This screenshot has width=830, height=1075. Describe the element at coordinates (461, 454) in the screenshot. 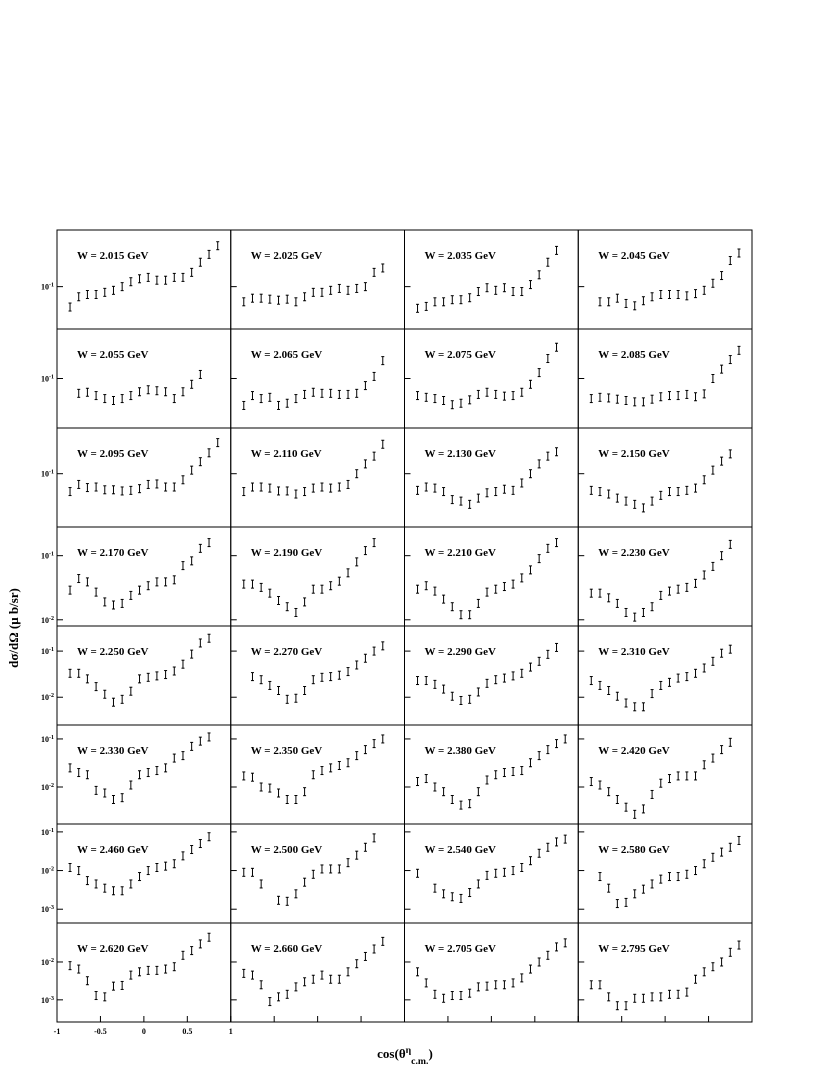

I see `panel-title: W = 2.130 GeV` at that location.